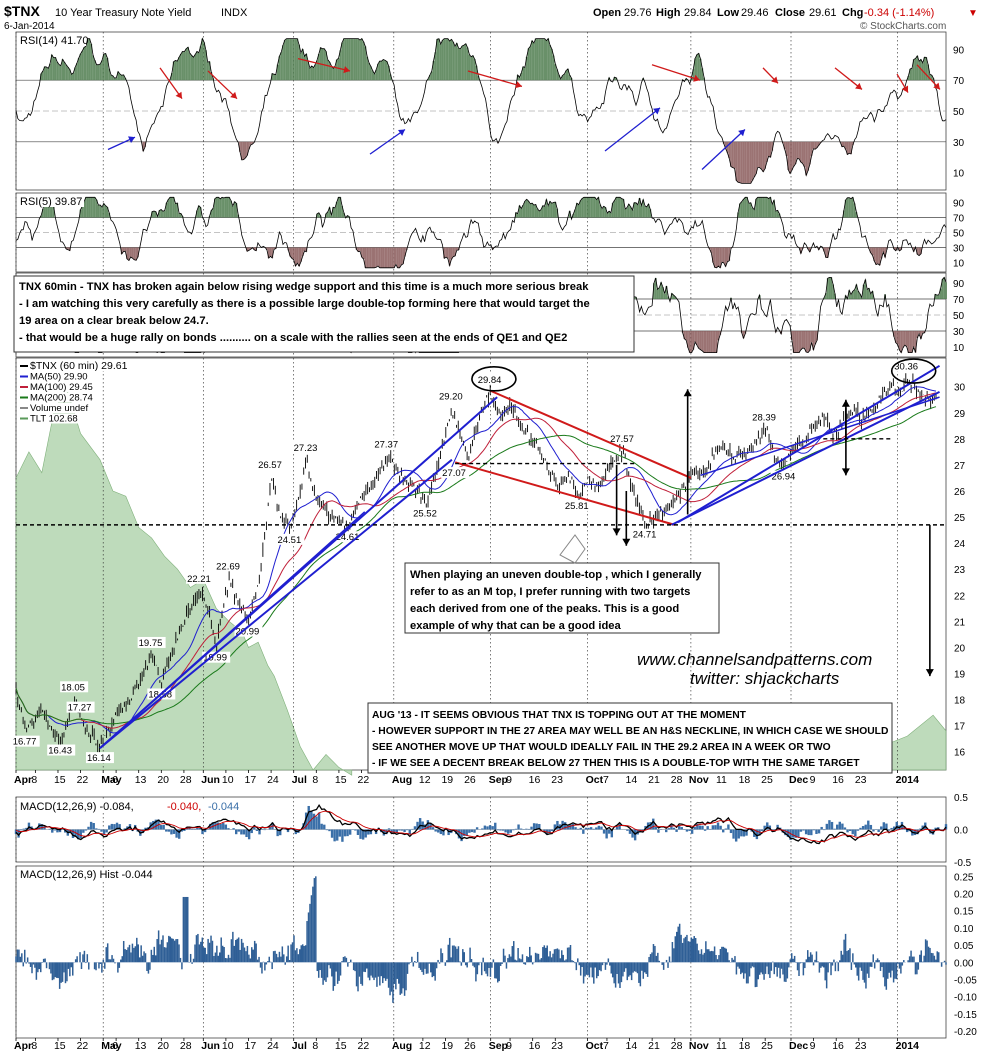 The height and width of the screenshot is (1056, 990). I want to click on price-label: 22.21, so click(199, 579).